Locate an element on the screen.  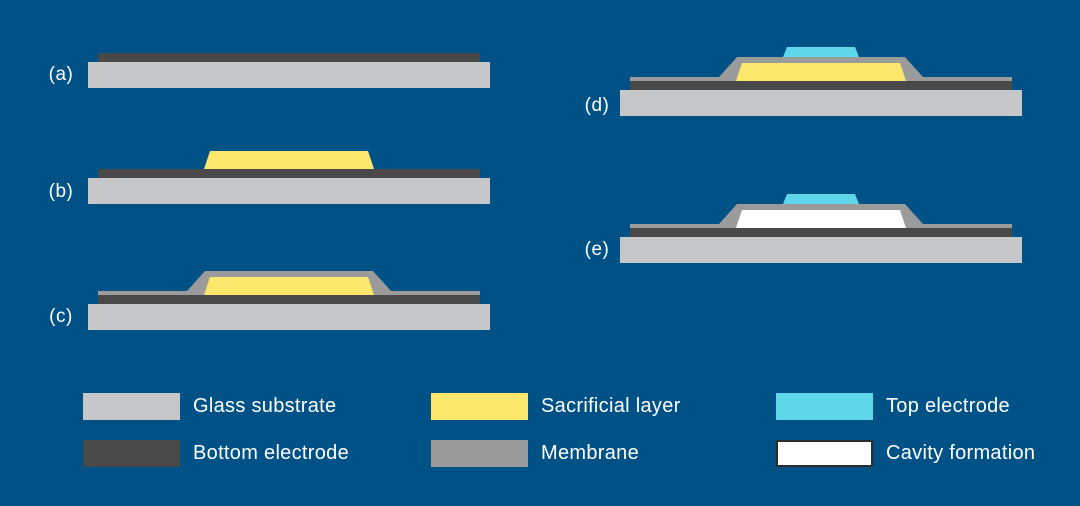
legend-swatch-sacrificial-layer is located at coordinates (479, 406).